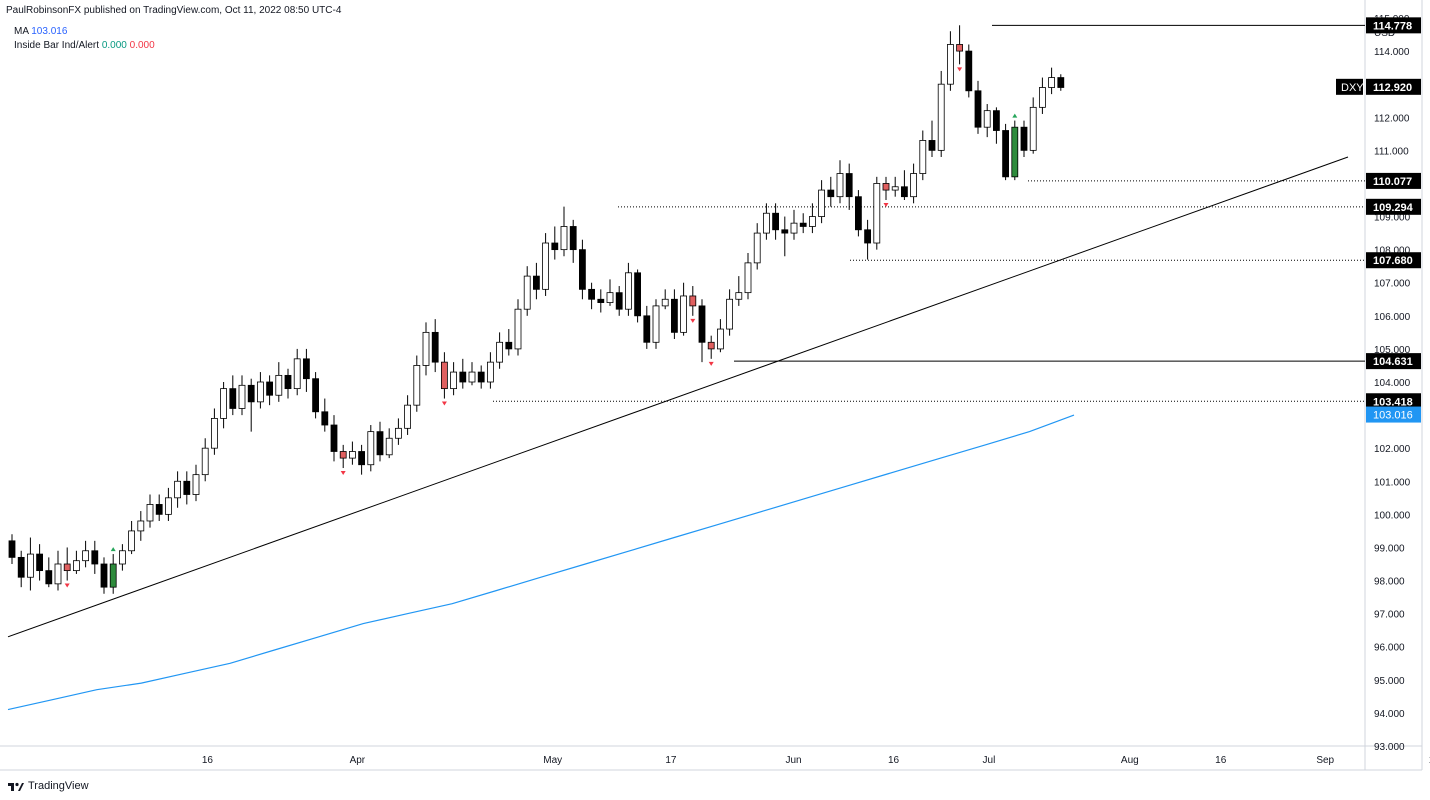 Image resolution: width=1430 pixels, height=800 pixels. I want to click on time-axis: 16AprMay17Jun16JulAug16Sep16OctNov16Dec, so click(816, 760).